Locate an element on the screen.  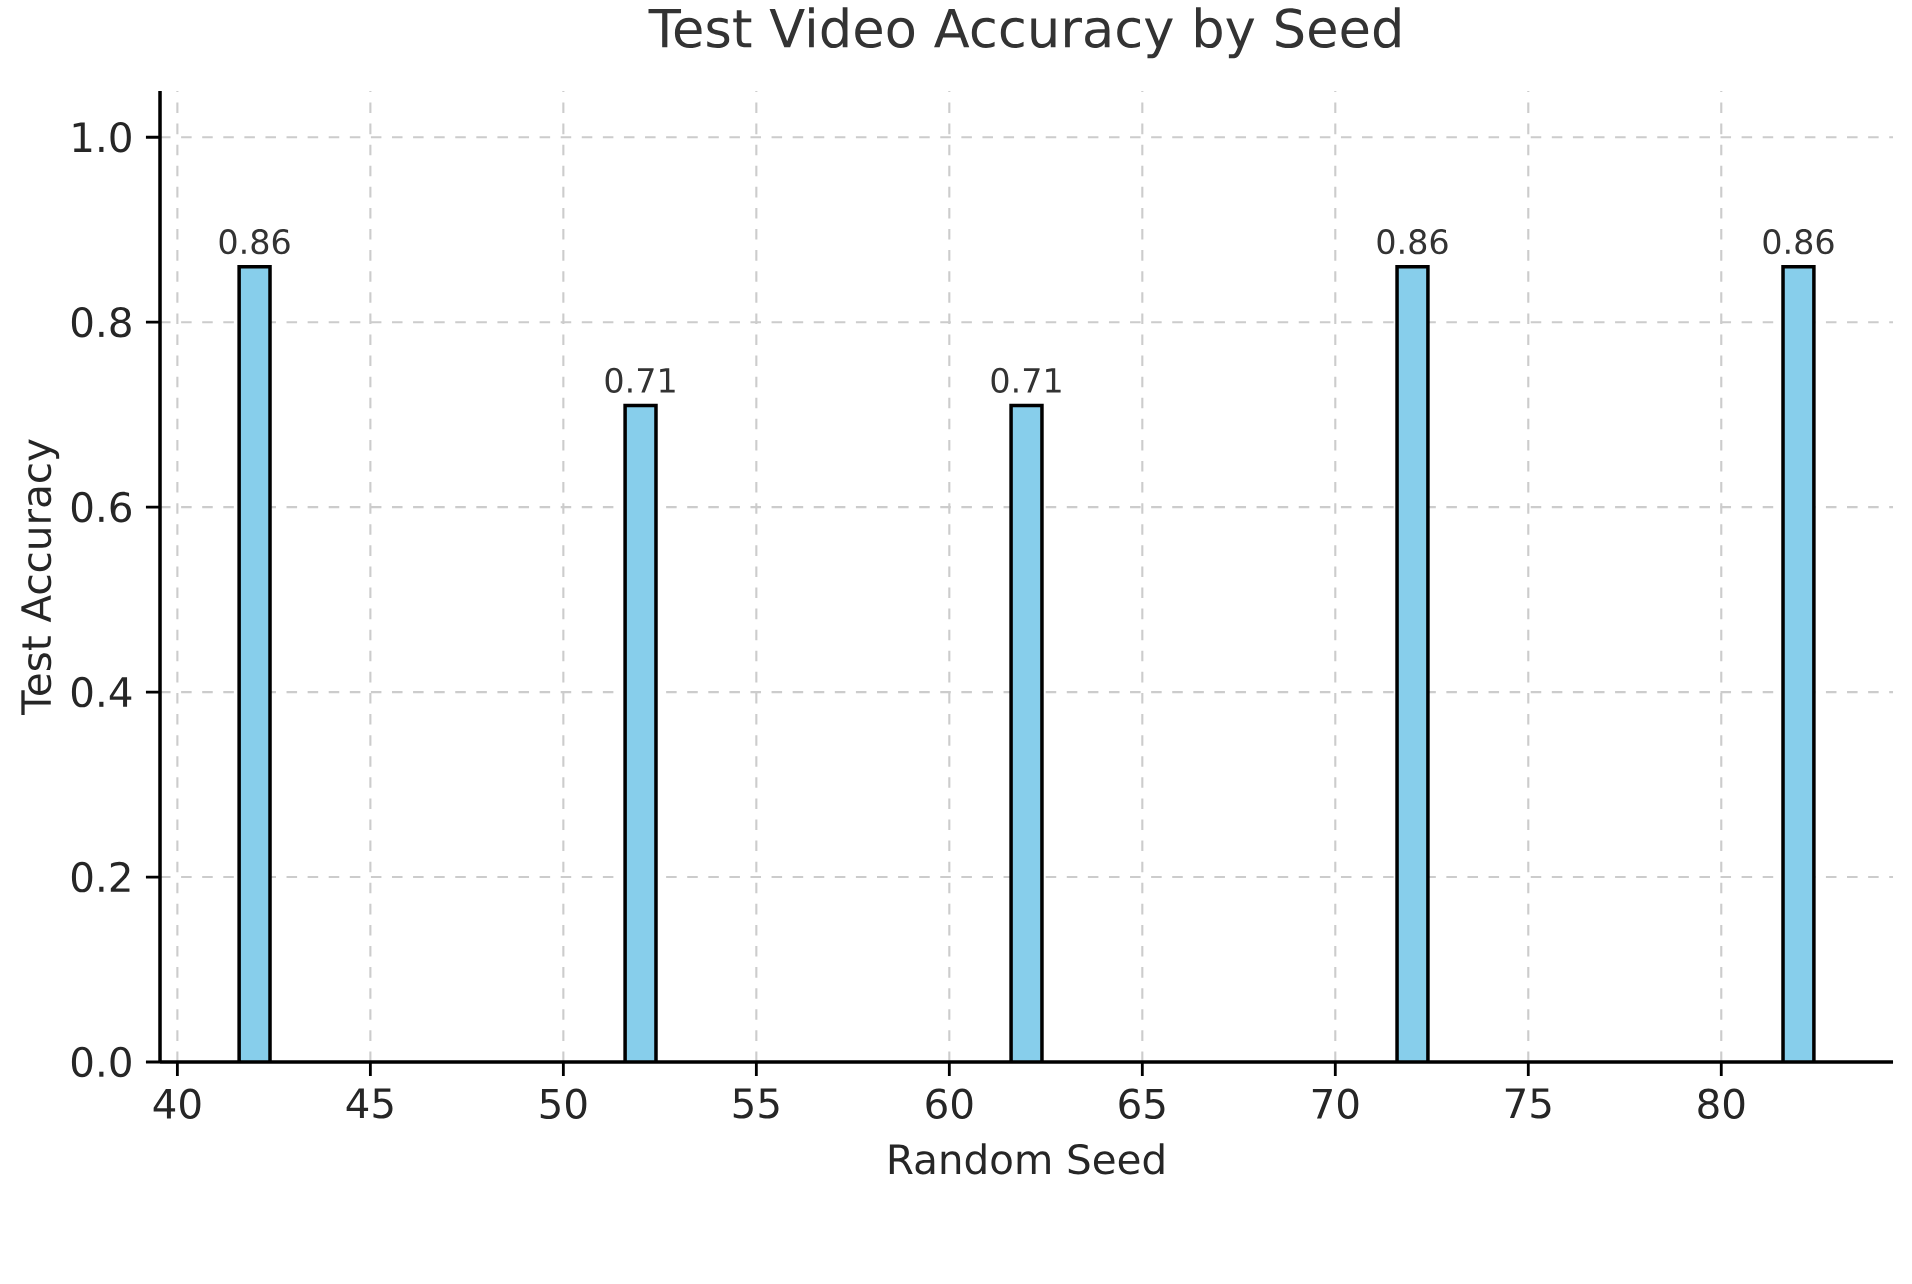
x-tick-label: 55 is located at coordinates (756, 1103).